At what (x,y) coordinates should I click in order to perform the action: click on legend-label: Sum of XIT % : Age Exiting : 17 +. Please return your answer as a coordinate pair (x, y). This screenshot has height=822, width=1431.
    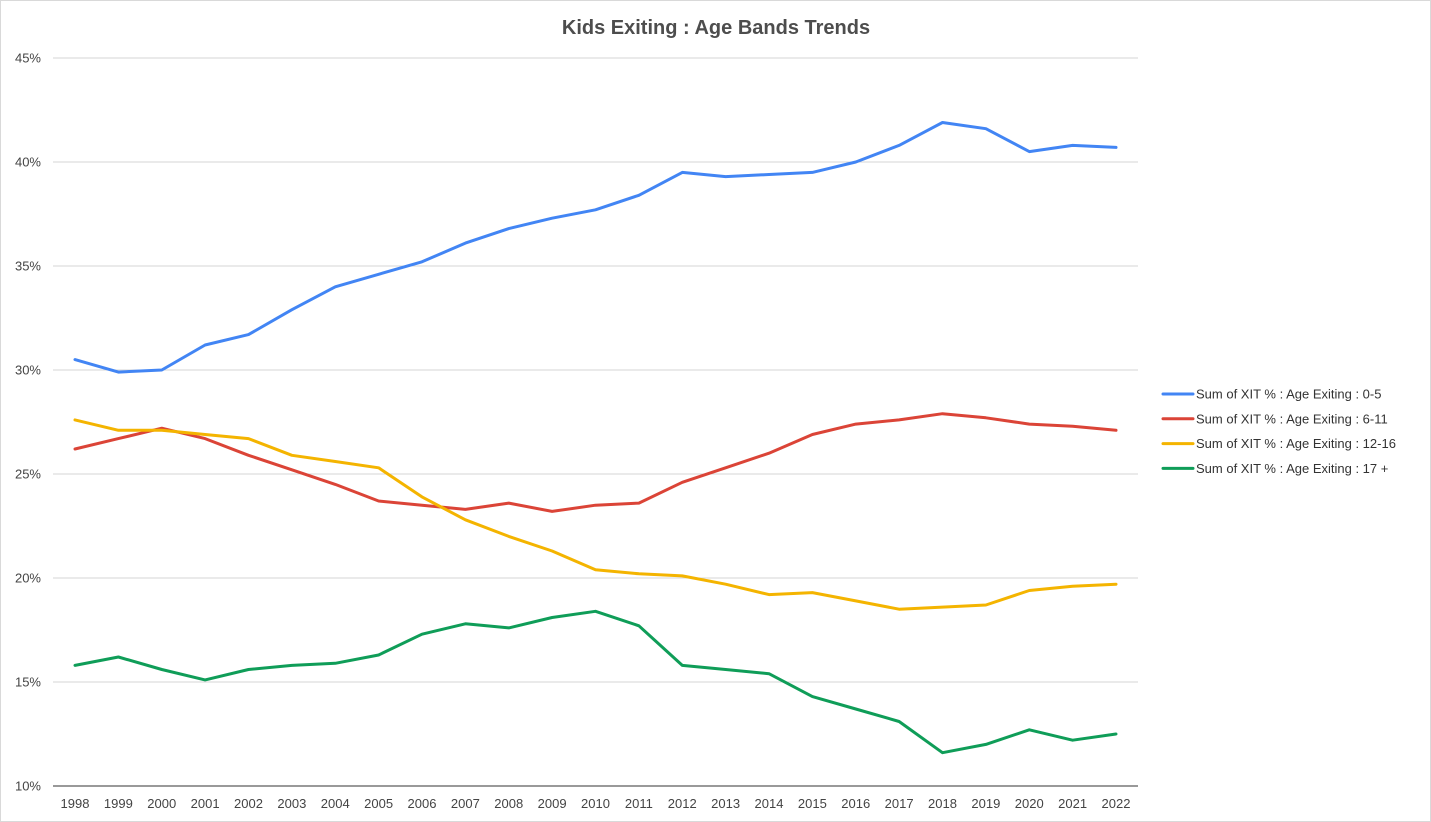
    Looking at the image, I should click on (1292, 468).